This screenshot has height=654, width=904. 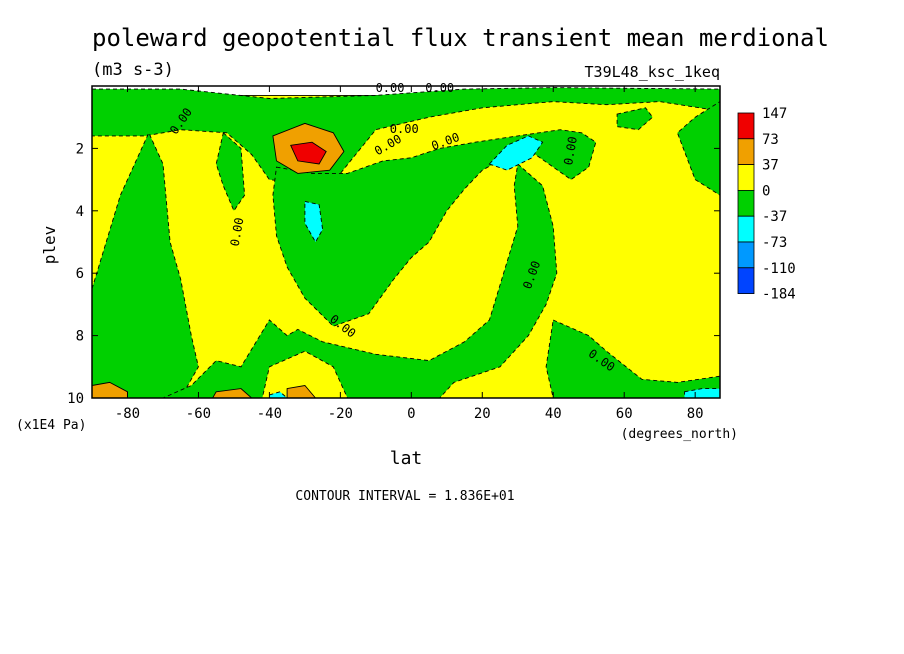 I want to click on contour-label-10: 0.00, so click(x=404, y=129).